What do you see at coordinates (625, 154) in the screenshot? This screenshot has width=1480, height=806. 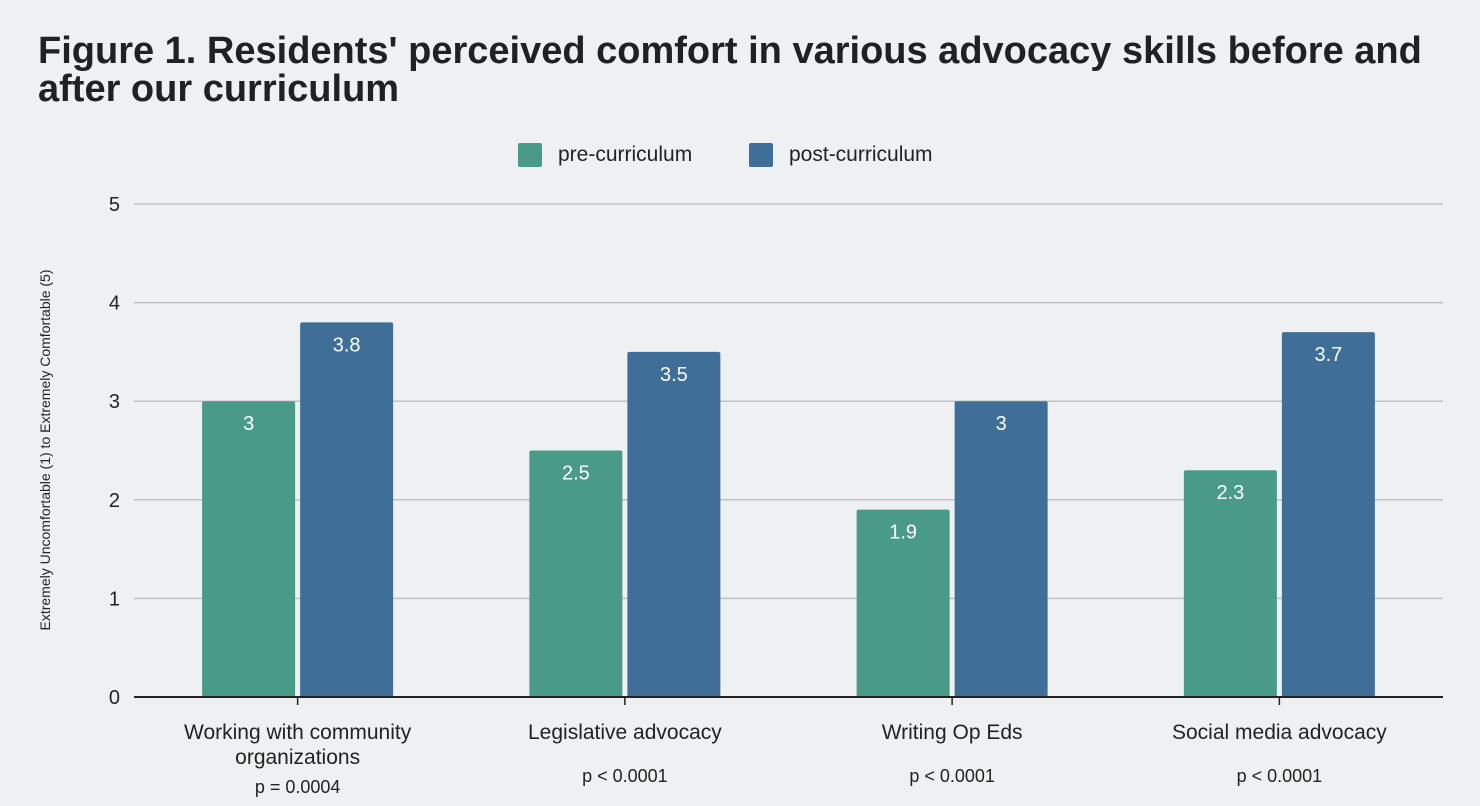 I see `legend-label: pre-curriculum` at bounding box center [625, 154].